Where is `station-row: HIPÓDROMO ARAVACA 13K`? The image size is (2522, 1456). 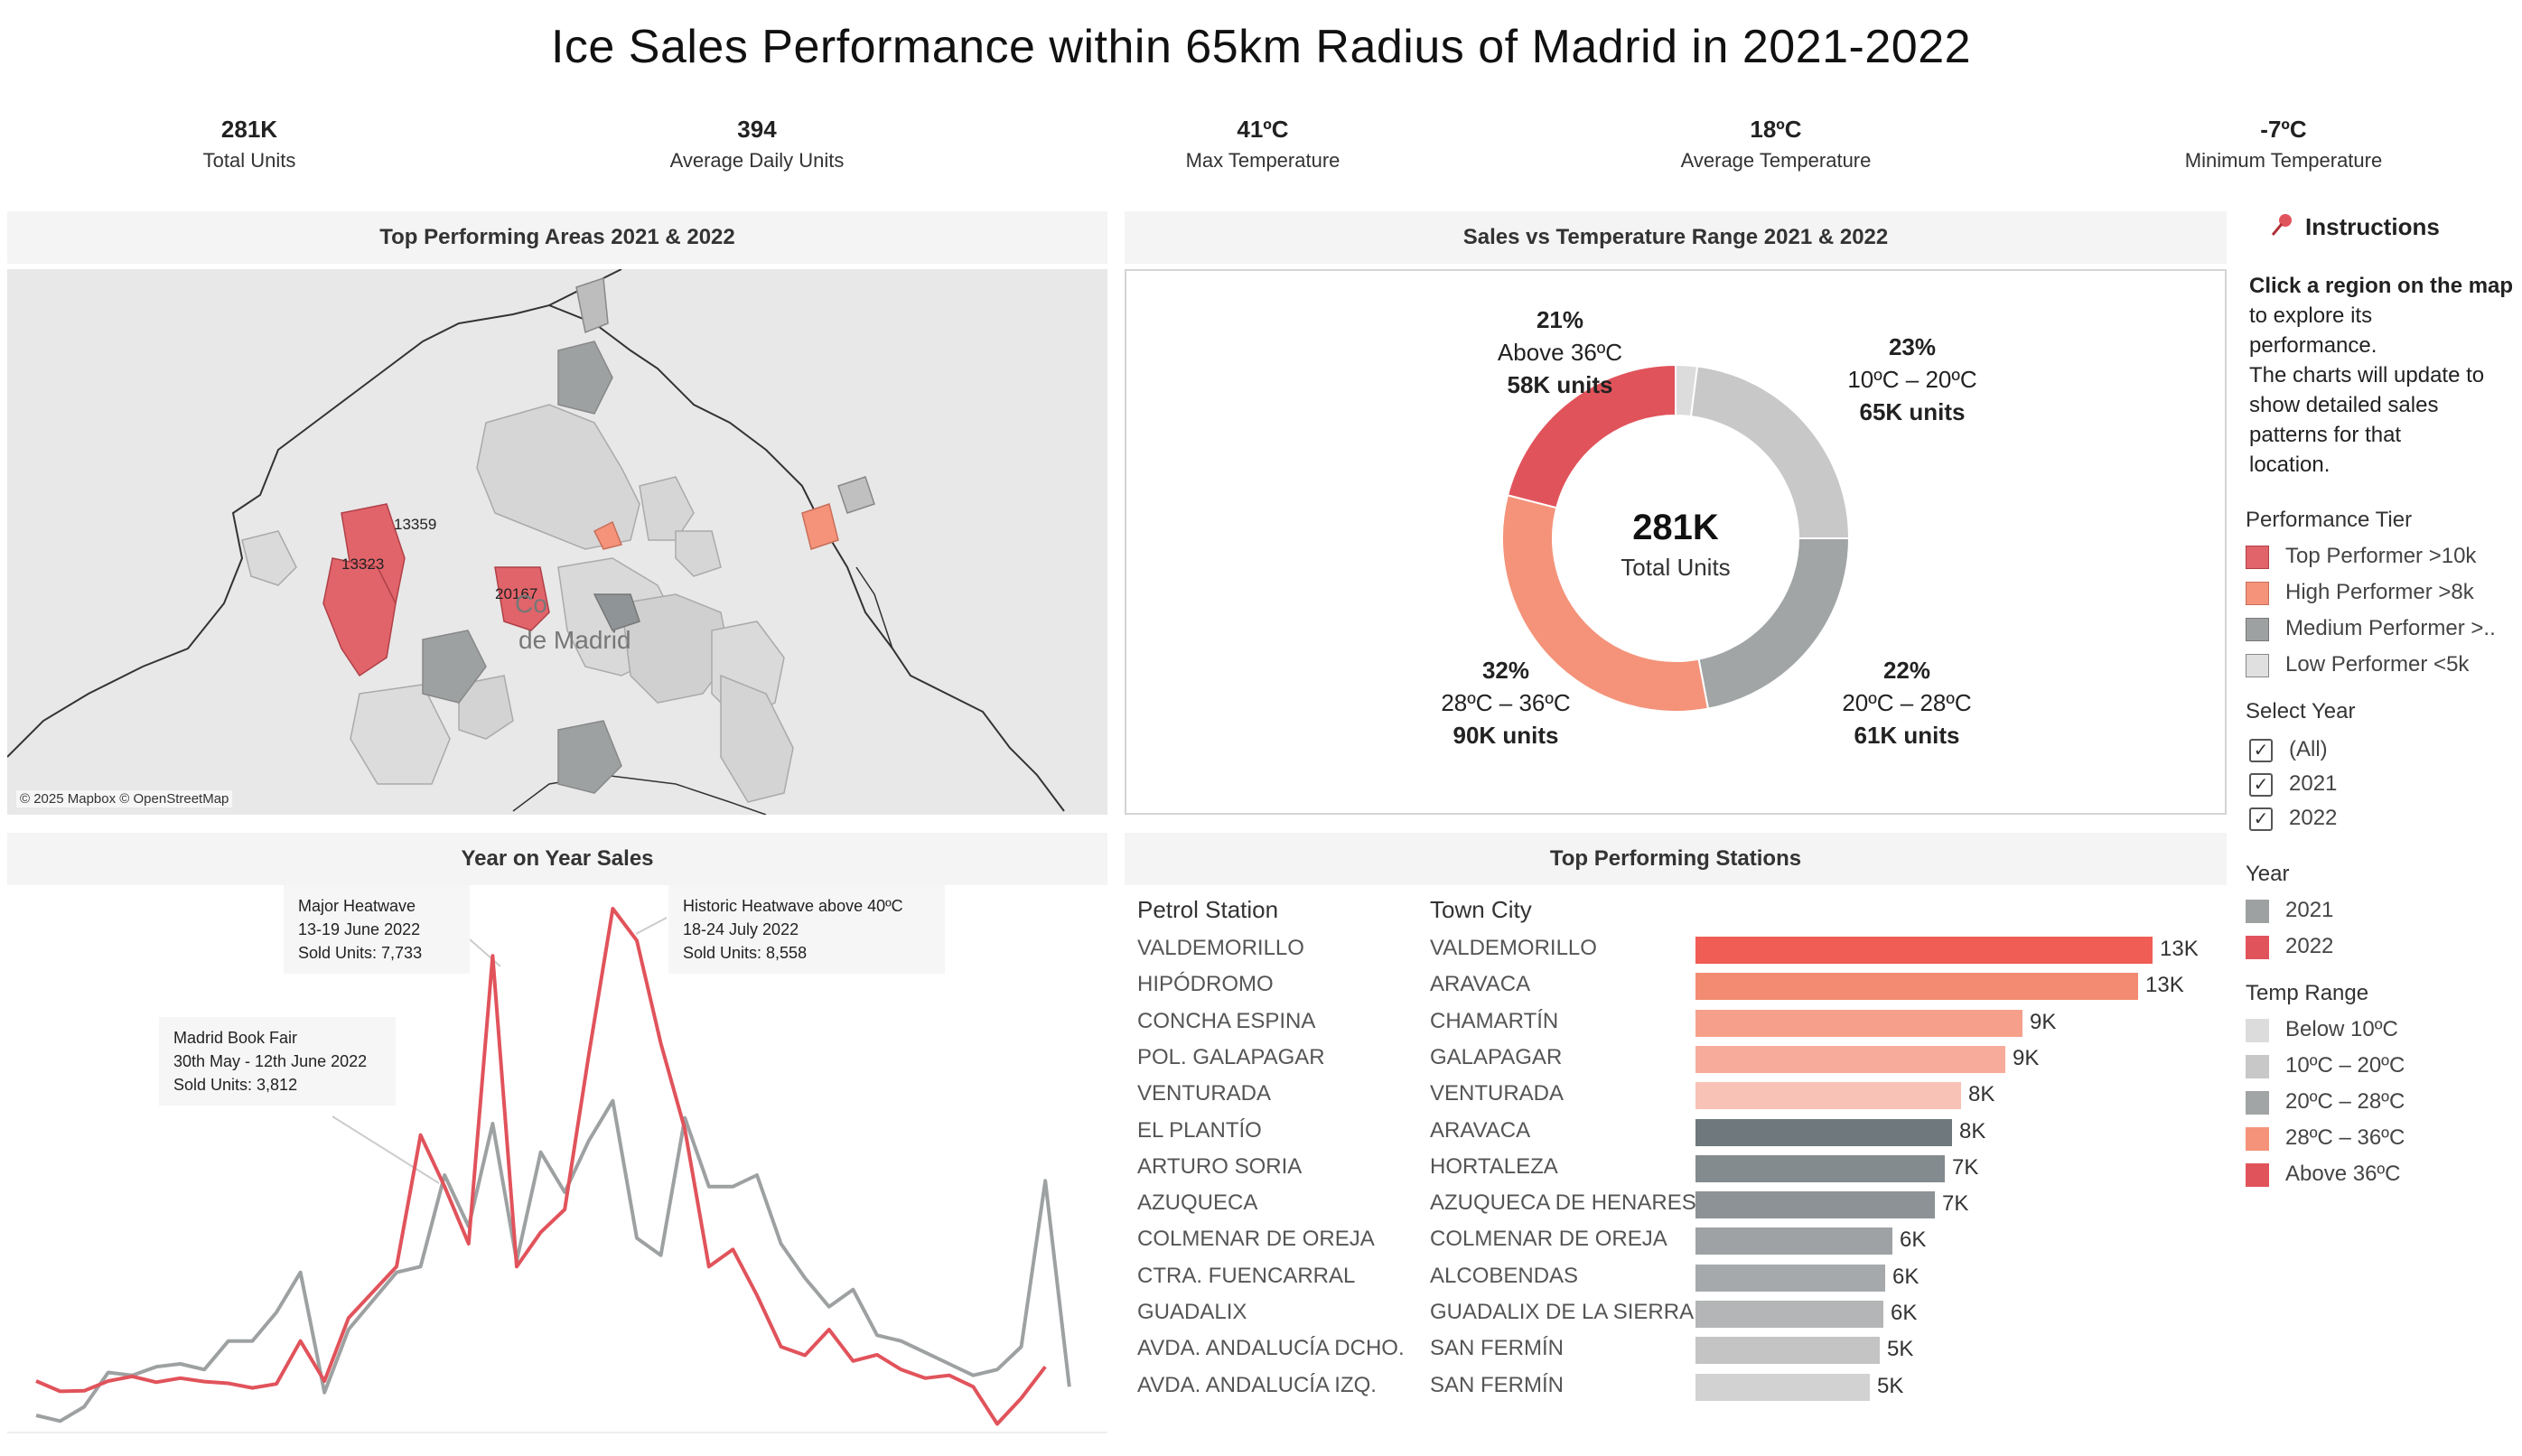
station-row: HIPÓDROMO ARAVACA 13K is located at coordinates (1676, 986).